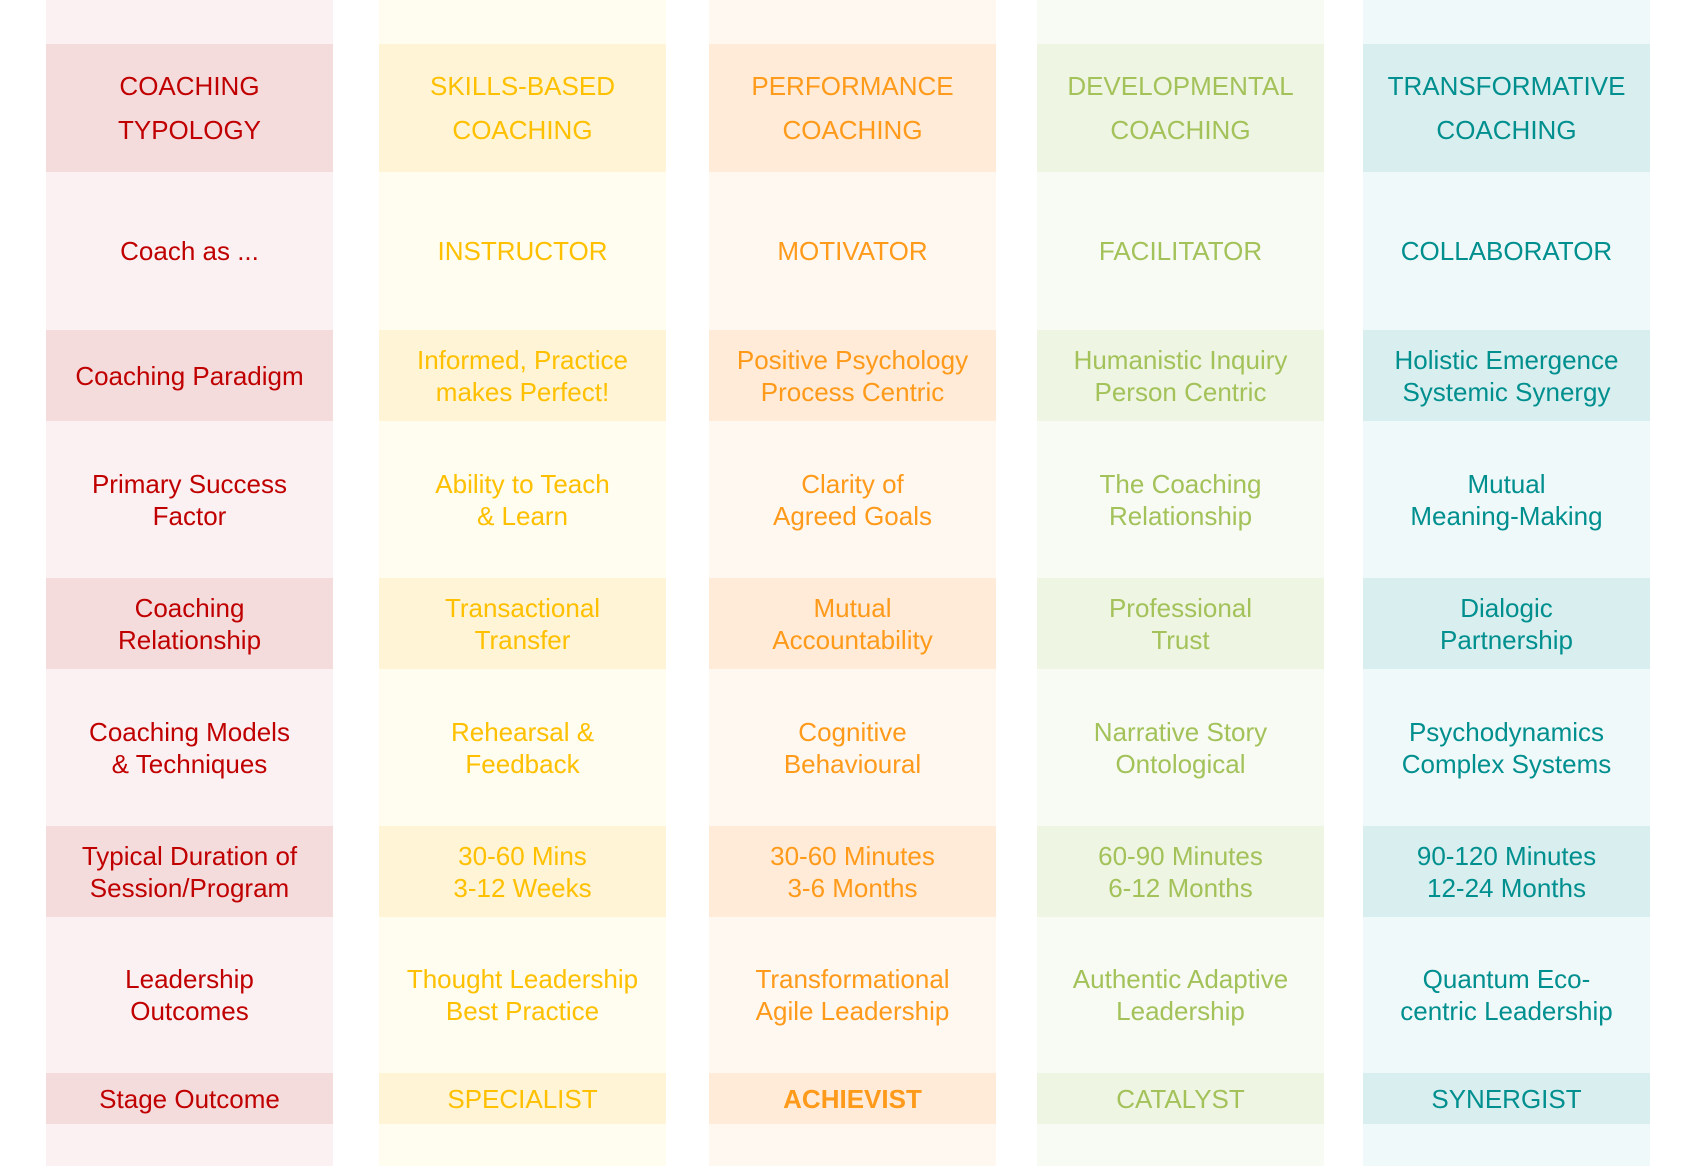  Describe the element at coordinates (189, 871) in the screenshot. I see `row-label: Typical Duration of Session/Program` at that location.